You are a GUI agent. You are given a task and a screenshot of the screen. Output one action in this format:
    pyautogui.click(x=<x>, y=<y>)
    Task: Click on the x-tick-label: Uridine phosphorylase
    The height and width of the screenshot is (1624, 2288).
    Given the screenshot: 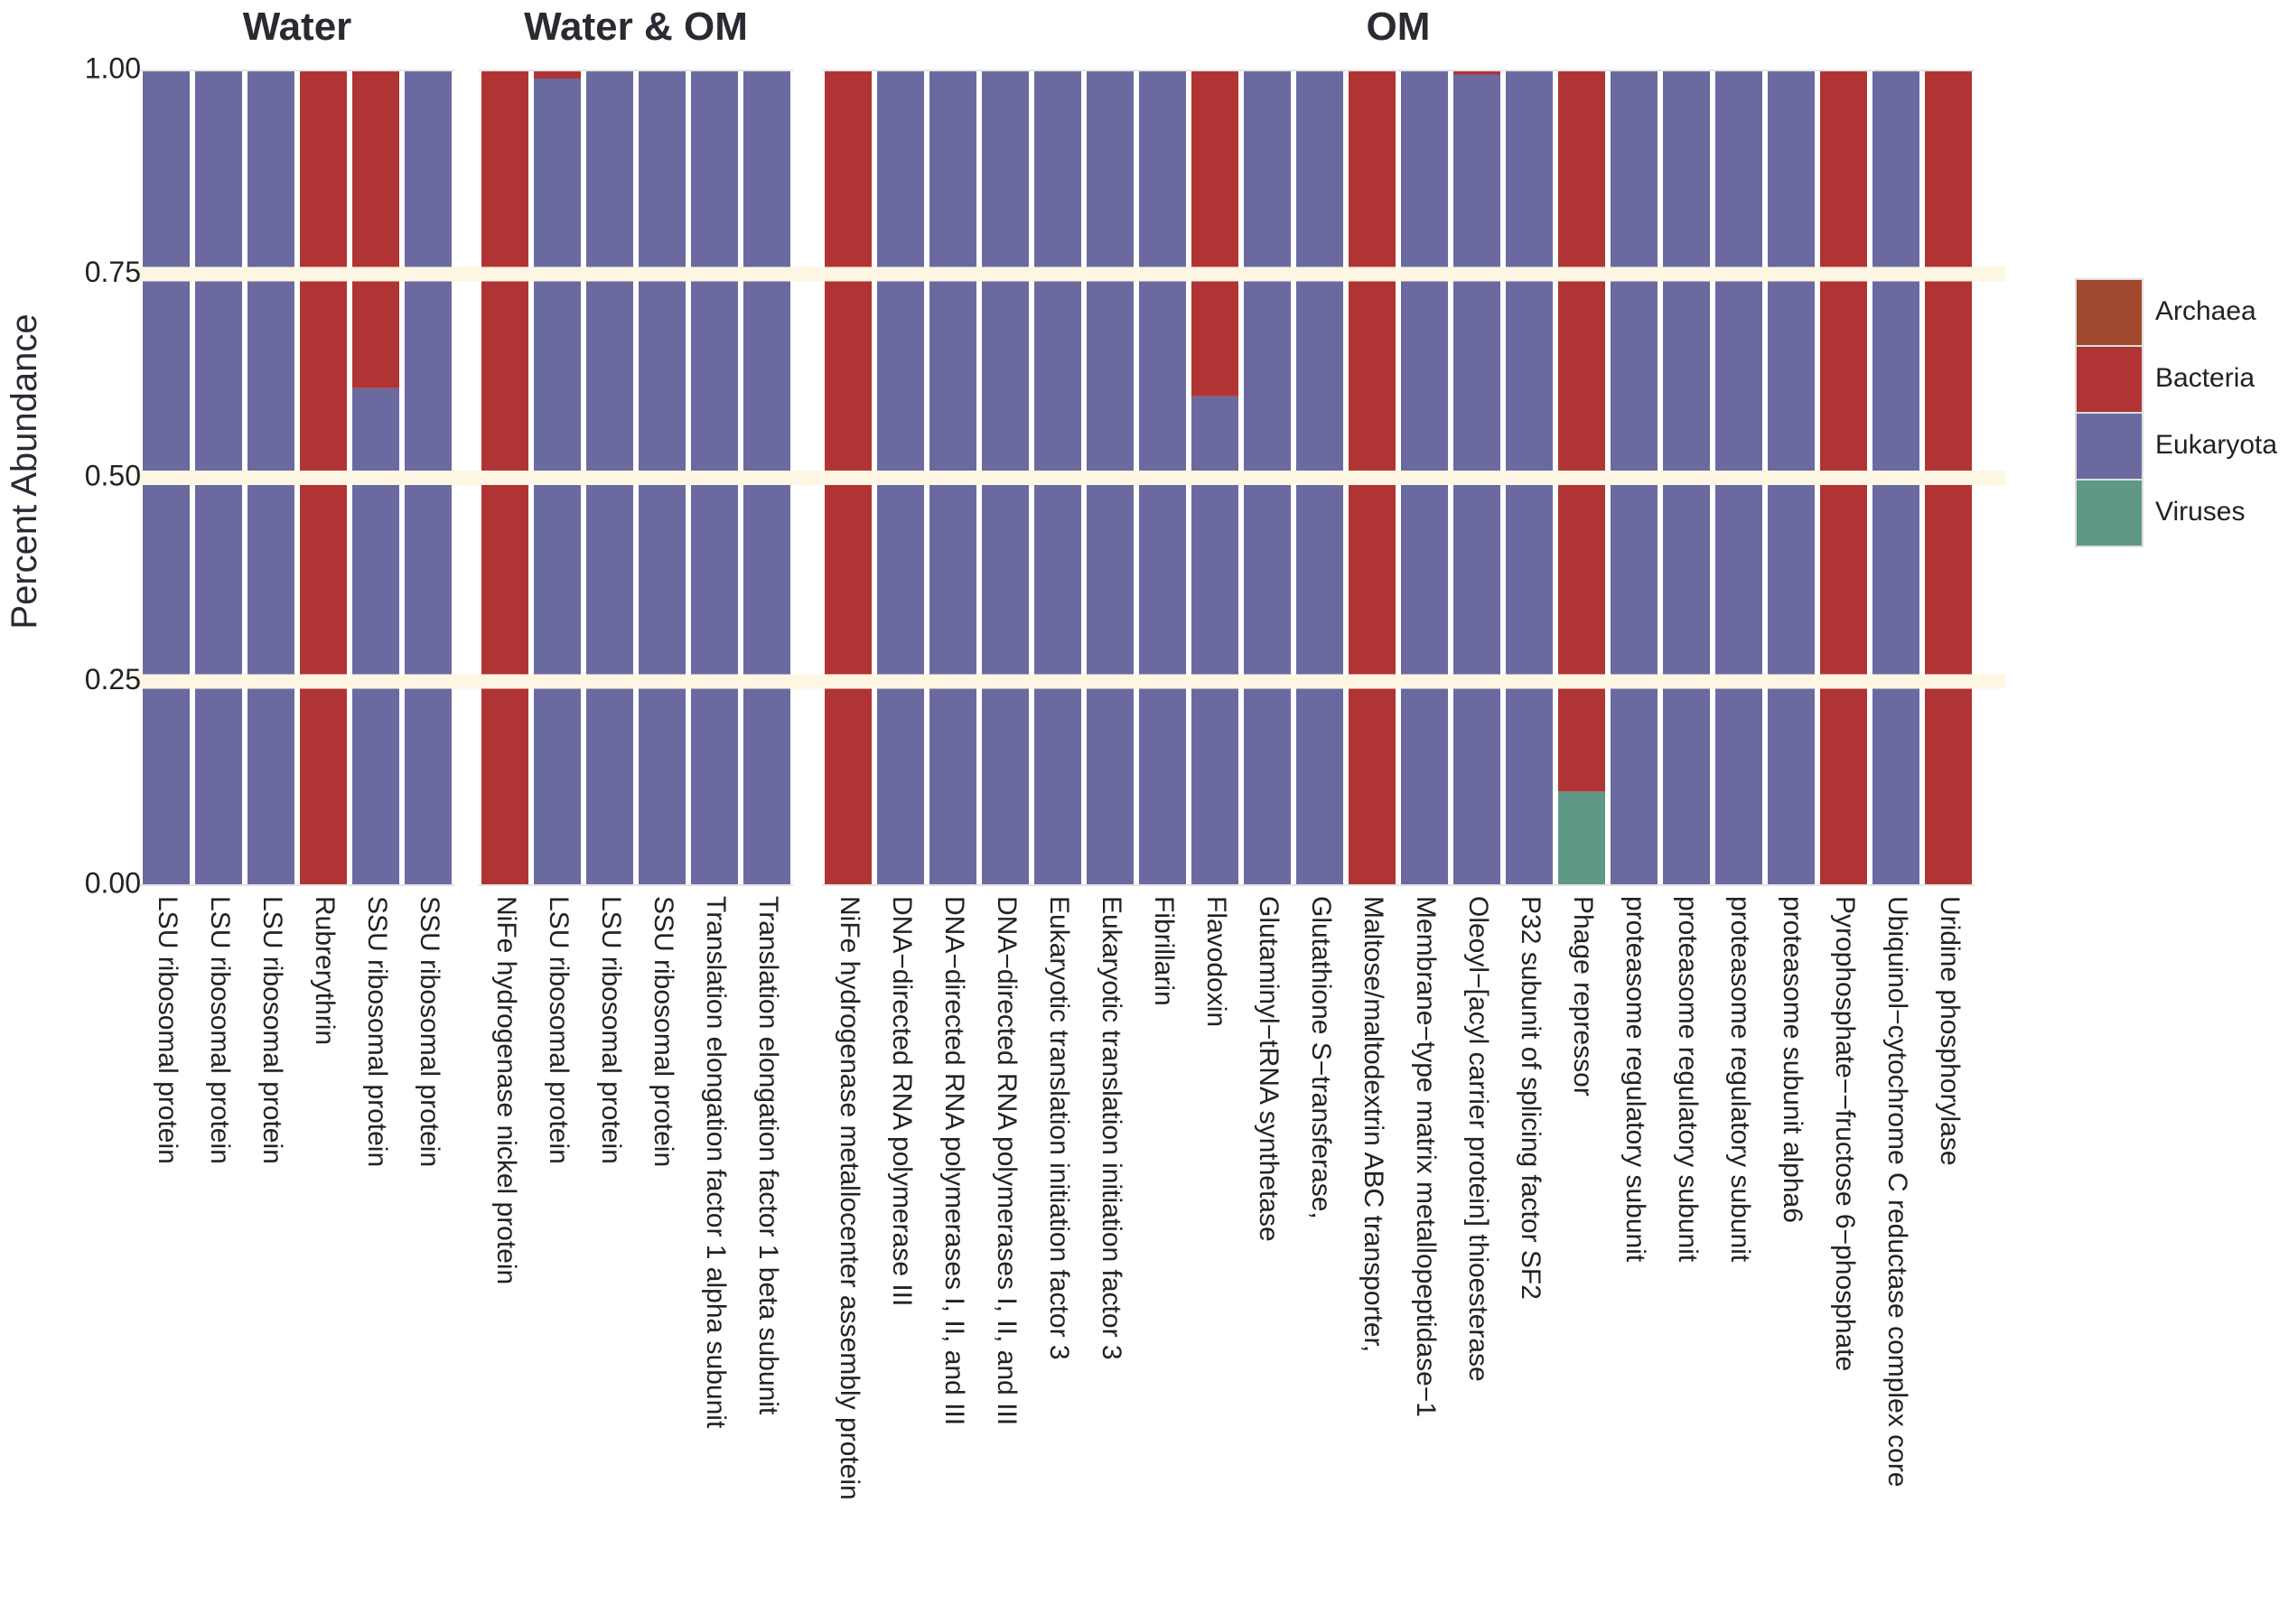 What is the action you would take?
    pyautogui.click(x=1950, y=1031)
    